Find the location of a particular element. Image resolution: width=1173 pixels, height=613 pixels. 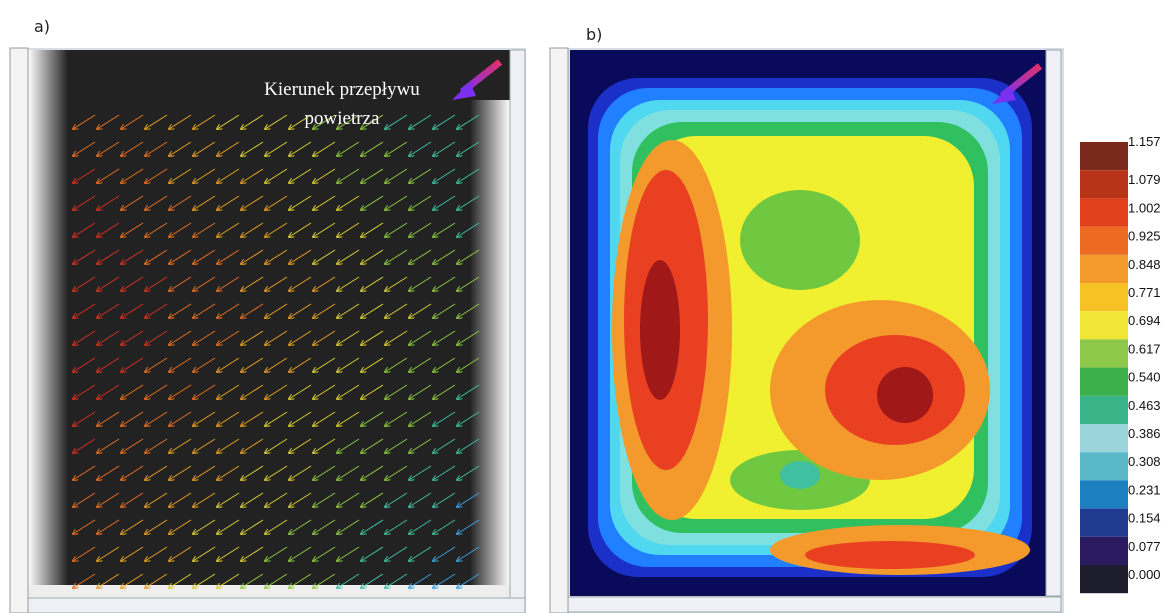

colorbar-label: 0.154 is located at coordinates (1144, 518).